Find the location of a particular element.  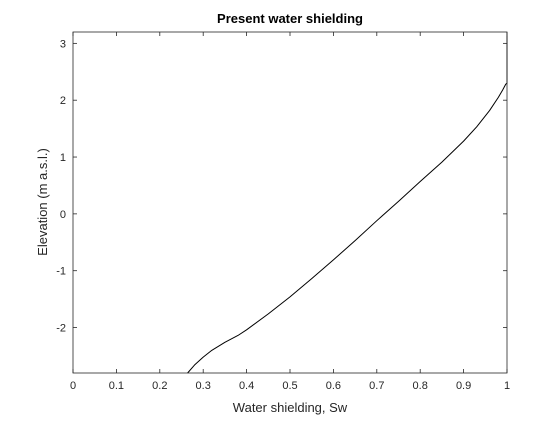

x-tick-label: 0.9 is located at coordinates (463, 386).